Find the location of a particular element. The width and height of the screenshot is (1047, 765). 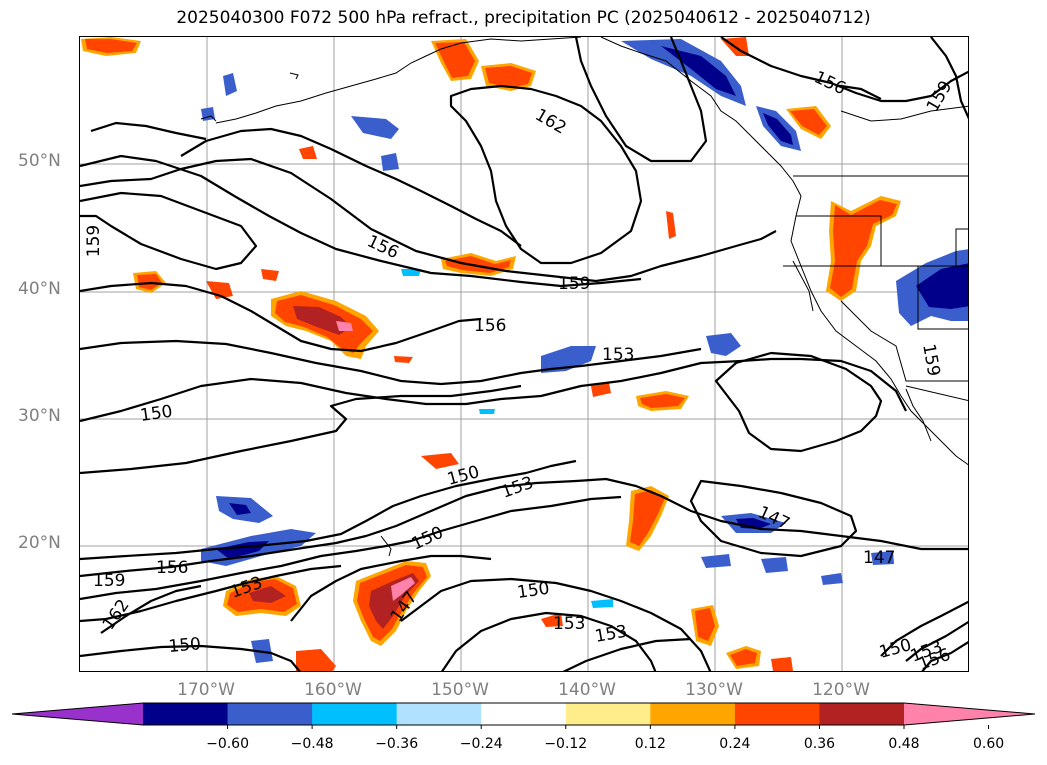

colorbar-tick-label: −0.24 is located at coordinates (481, 744).